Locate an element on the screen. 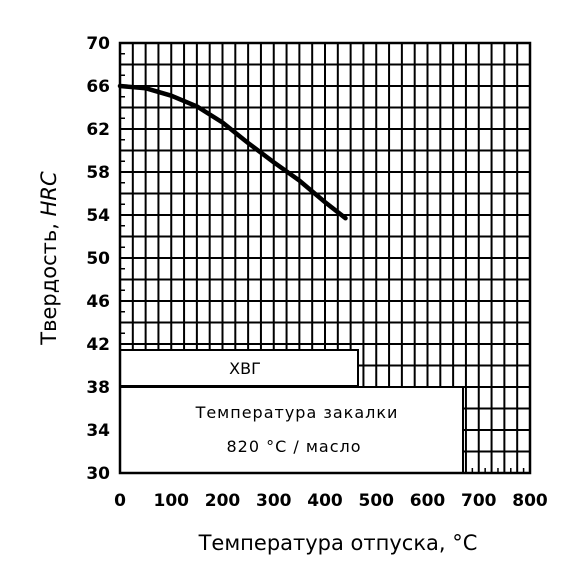 The image size is (574, 571). quench-label-line2: 820 °С / масло is located at coordinates (293, 446).